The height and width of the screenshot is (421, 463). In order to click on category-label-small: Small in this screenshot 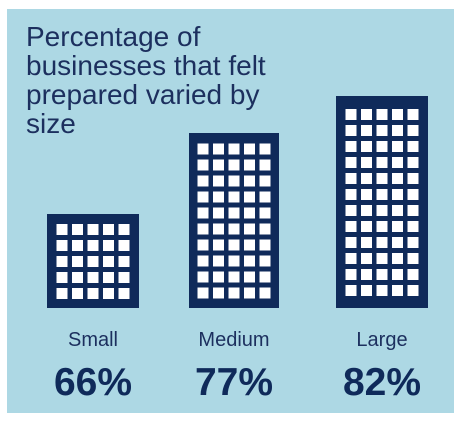, I will do `click(93, 340)`.